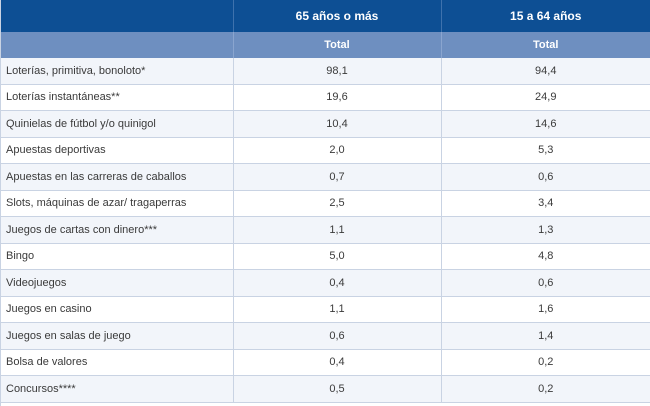 The image size is (650, 406). Describe the element at coordinates (117, 256) in the screenshot. I see `row-label: Bingo` at that location.